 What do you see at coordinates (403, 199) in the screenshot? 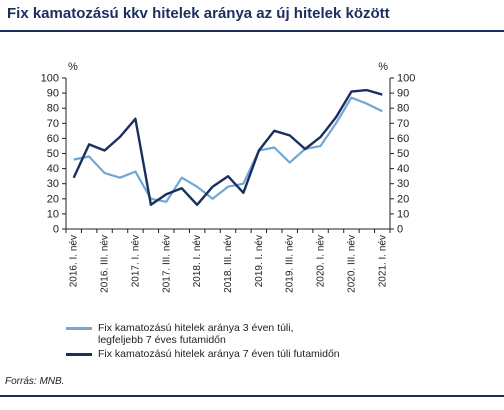
I see `y-tick-label-right: 20` at bounding box center [403, 199].